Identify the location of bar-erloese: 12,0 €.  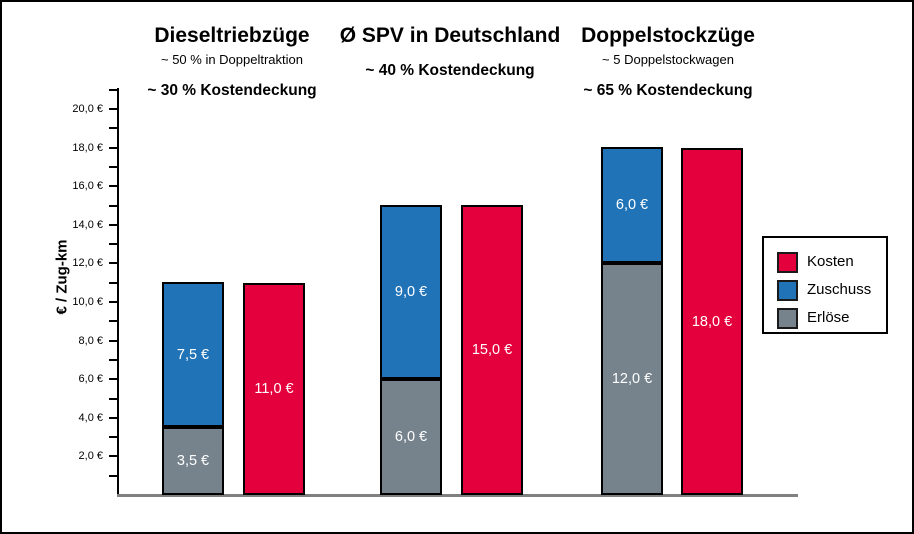
(632, 379).